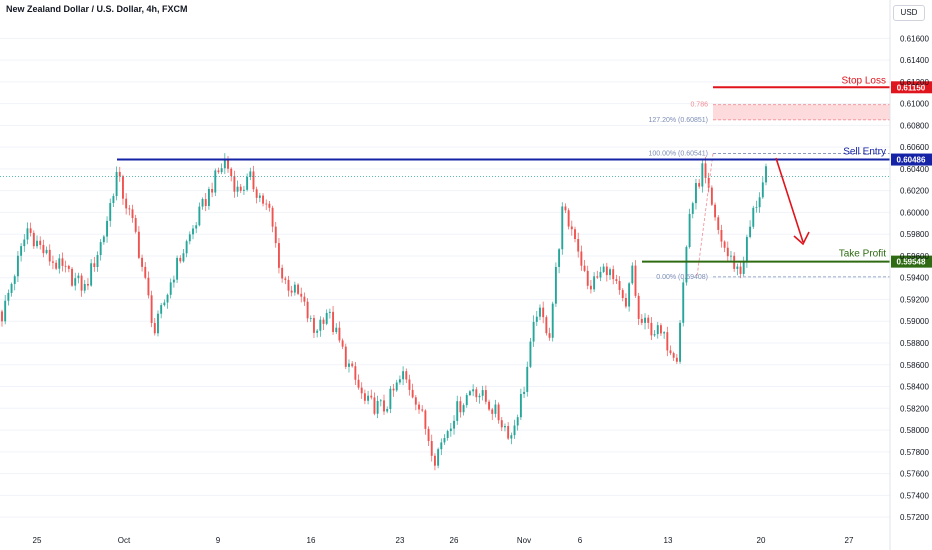 This screenshot has width=932, height=550. I want to click on price-tick-label: 0.57800, so click(914, 452).